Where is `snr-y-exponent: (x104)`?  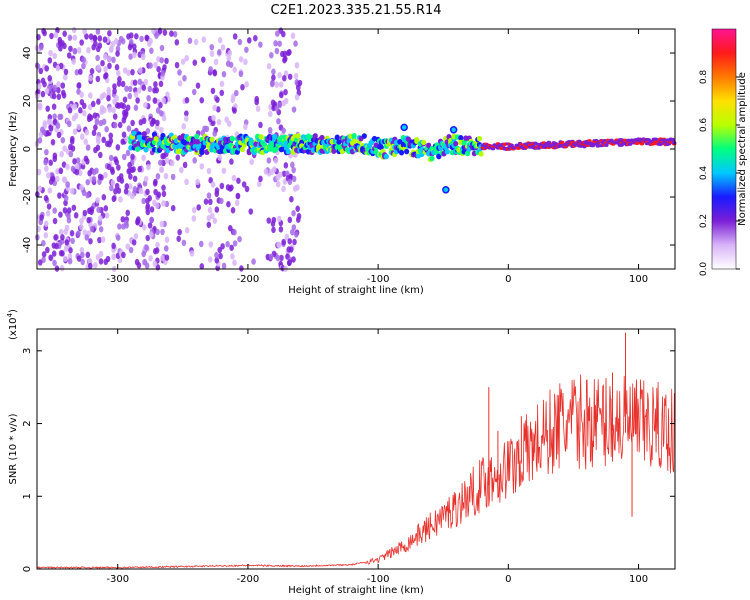 snr-y-exponent: (x104) is located at coordinates (12, 324).